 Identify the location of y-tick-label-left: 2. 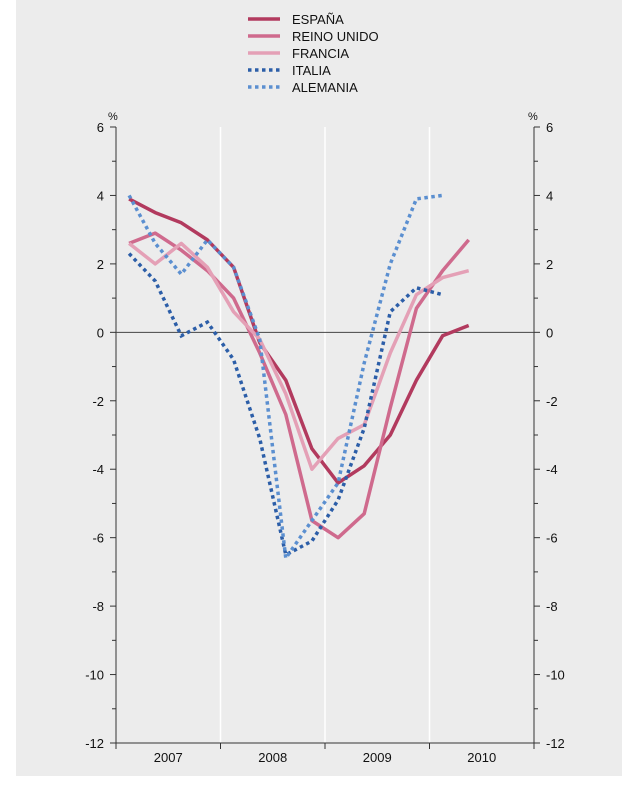
(100, 264).